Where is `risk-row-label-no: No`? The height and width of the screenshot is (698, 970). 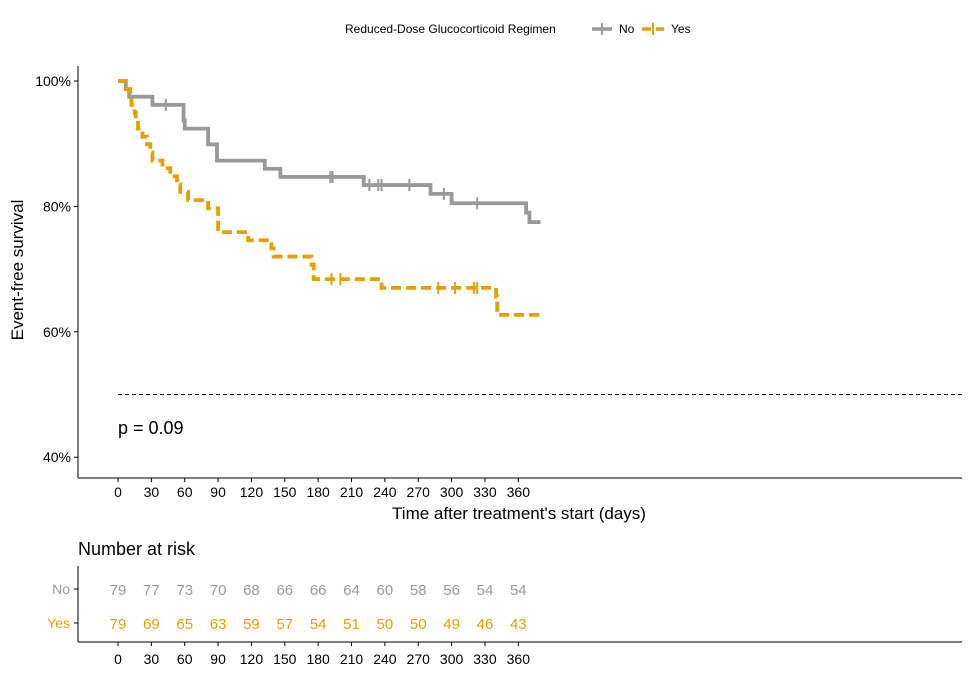
risk-row-label-no: No is located at coordinates (61, 589).